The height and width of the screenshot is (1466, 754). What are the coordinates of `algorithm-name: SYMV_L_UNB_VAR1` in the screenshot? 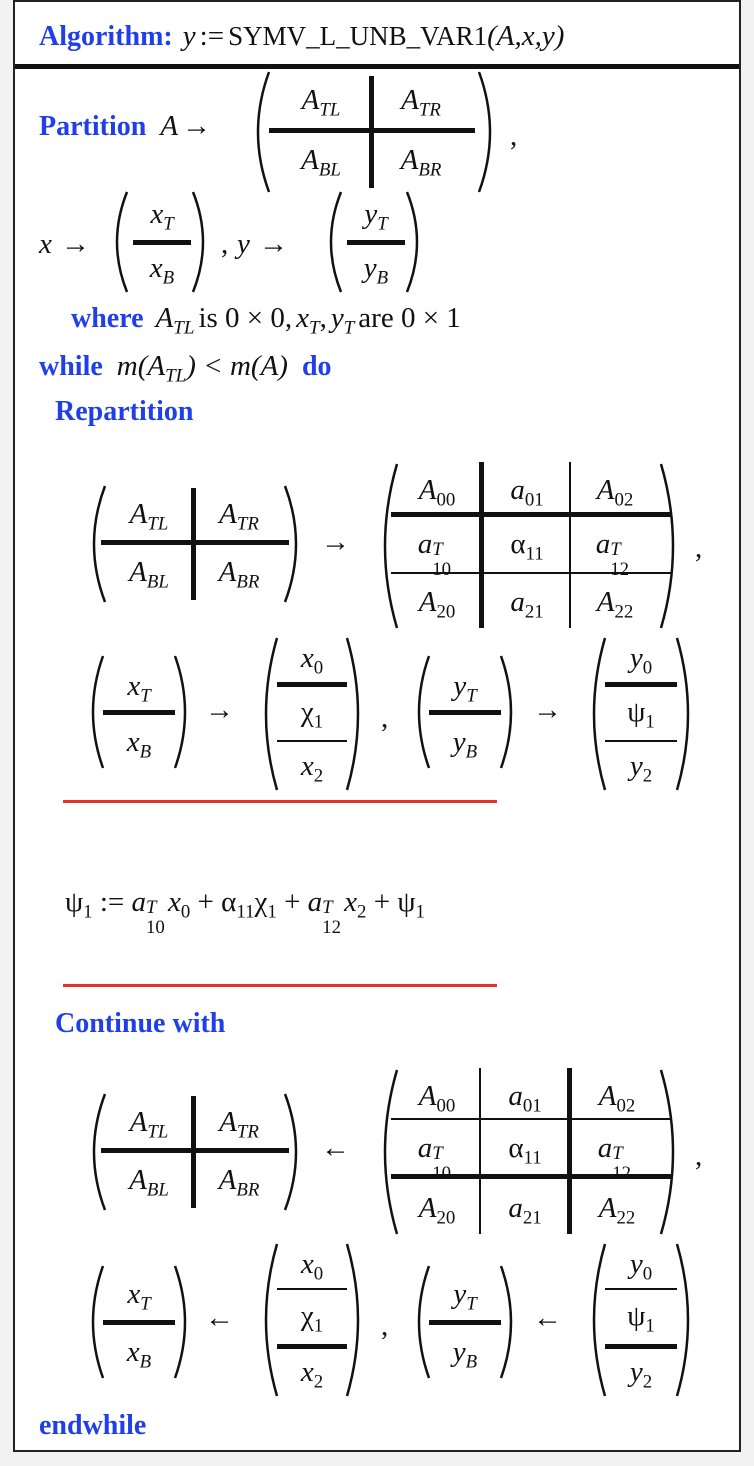 It's located at (358, 36).